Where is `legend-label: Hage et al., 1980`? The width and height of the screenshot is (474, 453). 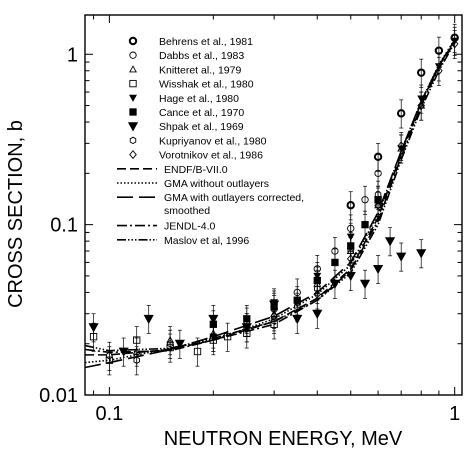 legend-label: Hage et al., 1980 is located at coordinates (199, 99).